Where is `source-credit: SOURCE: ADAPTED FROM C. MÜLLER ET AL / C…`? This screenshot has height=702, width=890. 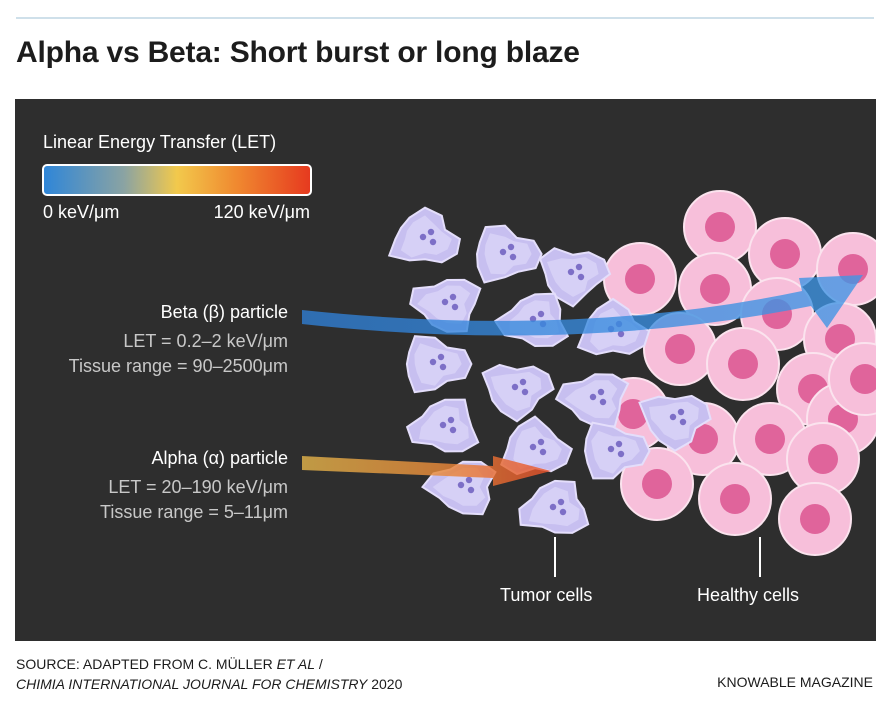
source-credit: SOURCE: ADAPTED FROM C. MÜLLER ET AL / C… is located at coordinates (209, 674).